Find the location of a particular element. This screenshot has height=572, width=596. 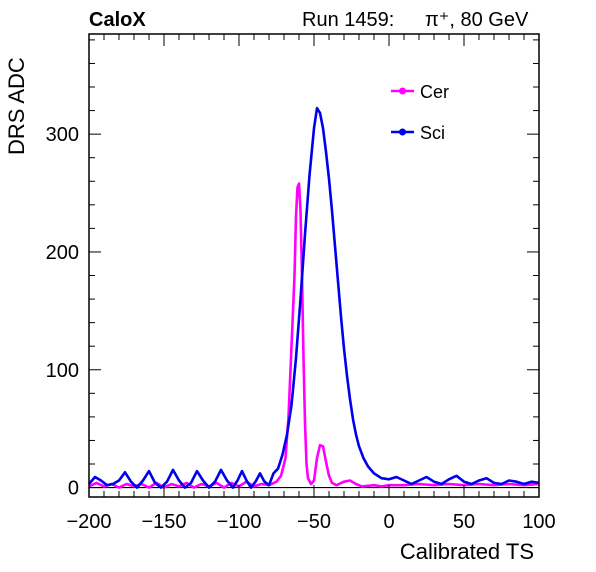

brand-label: CaloX is located at coordinates (117, 20).